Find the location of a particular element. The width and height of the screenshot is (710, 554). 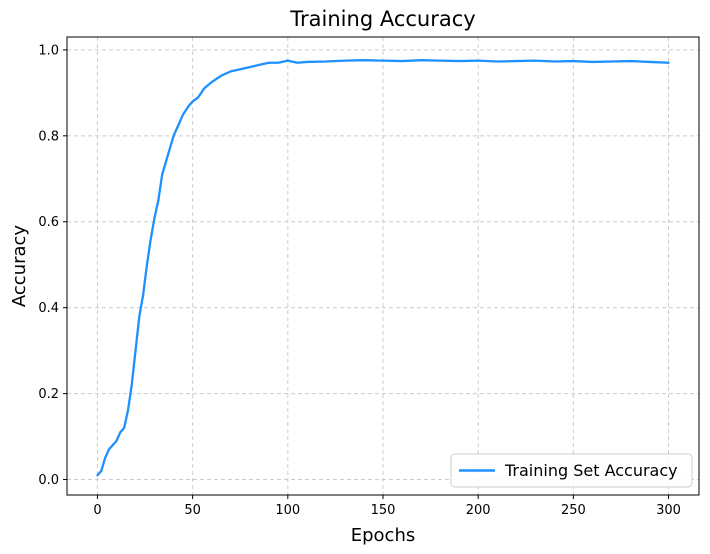

y-tick-label: 0.0 is located at coordinates (48, 480).